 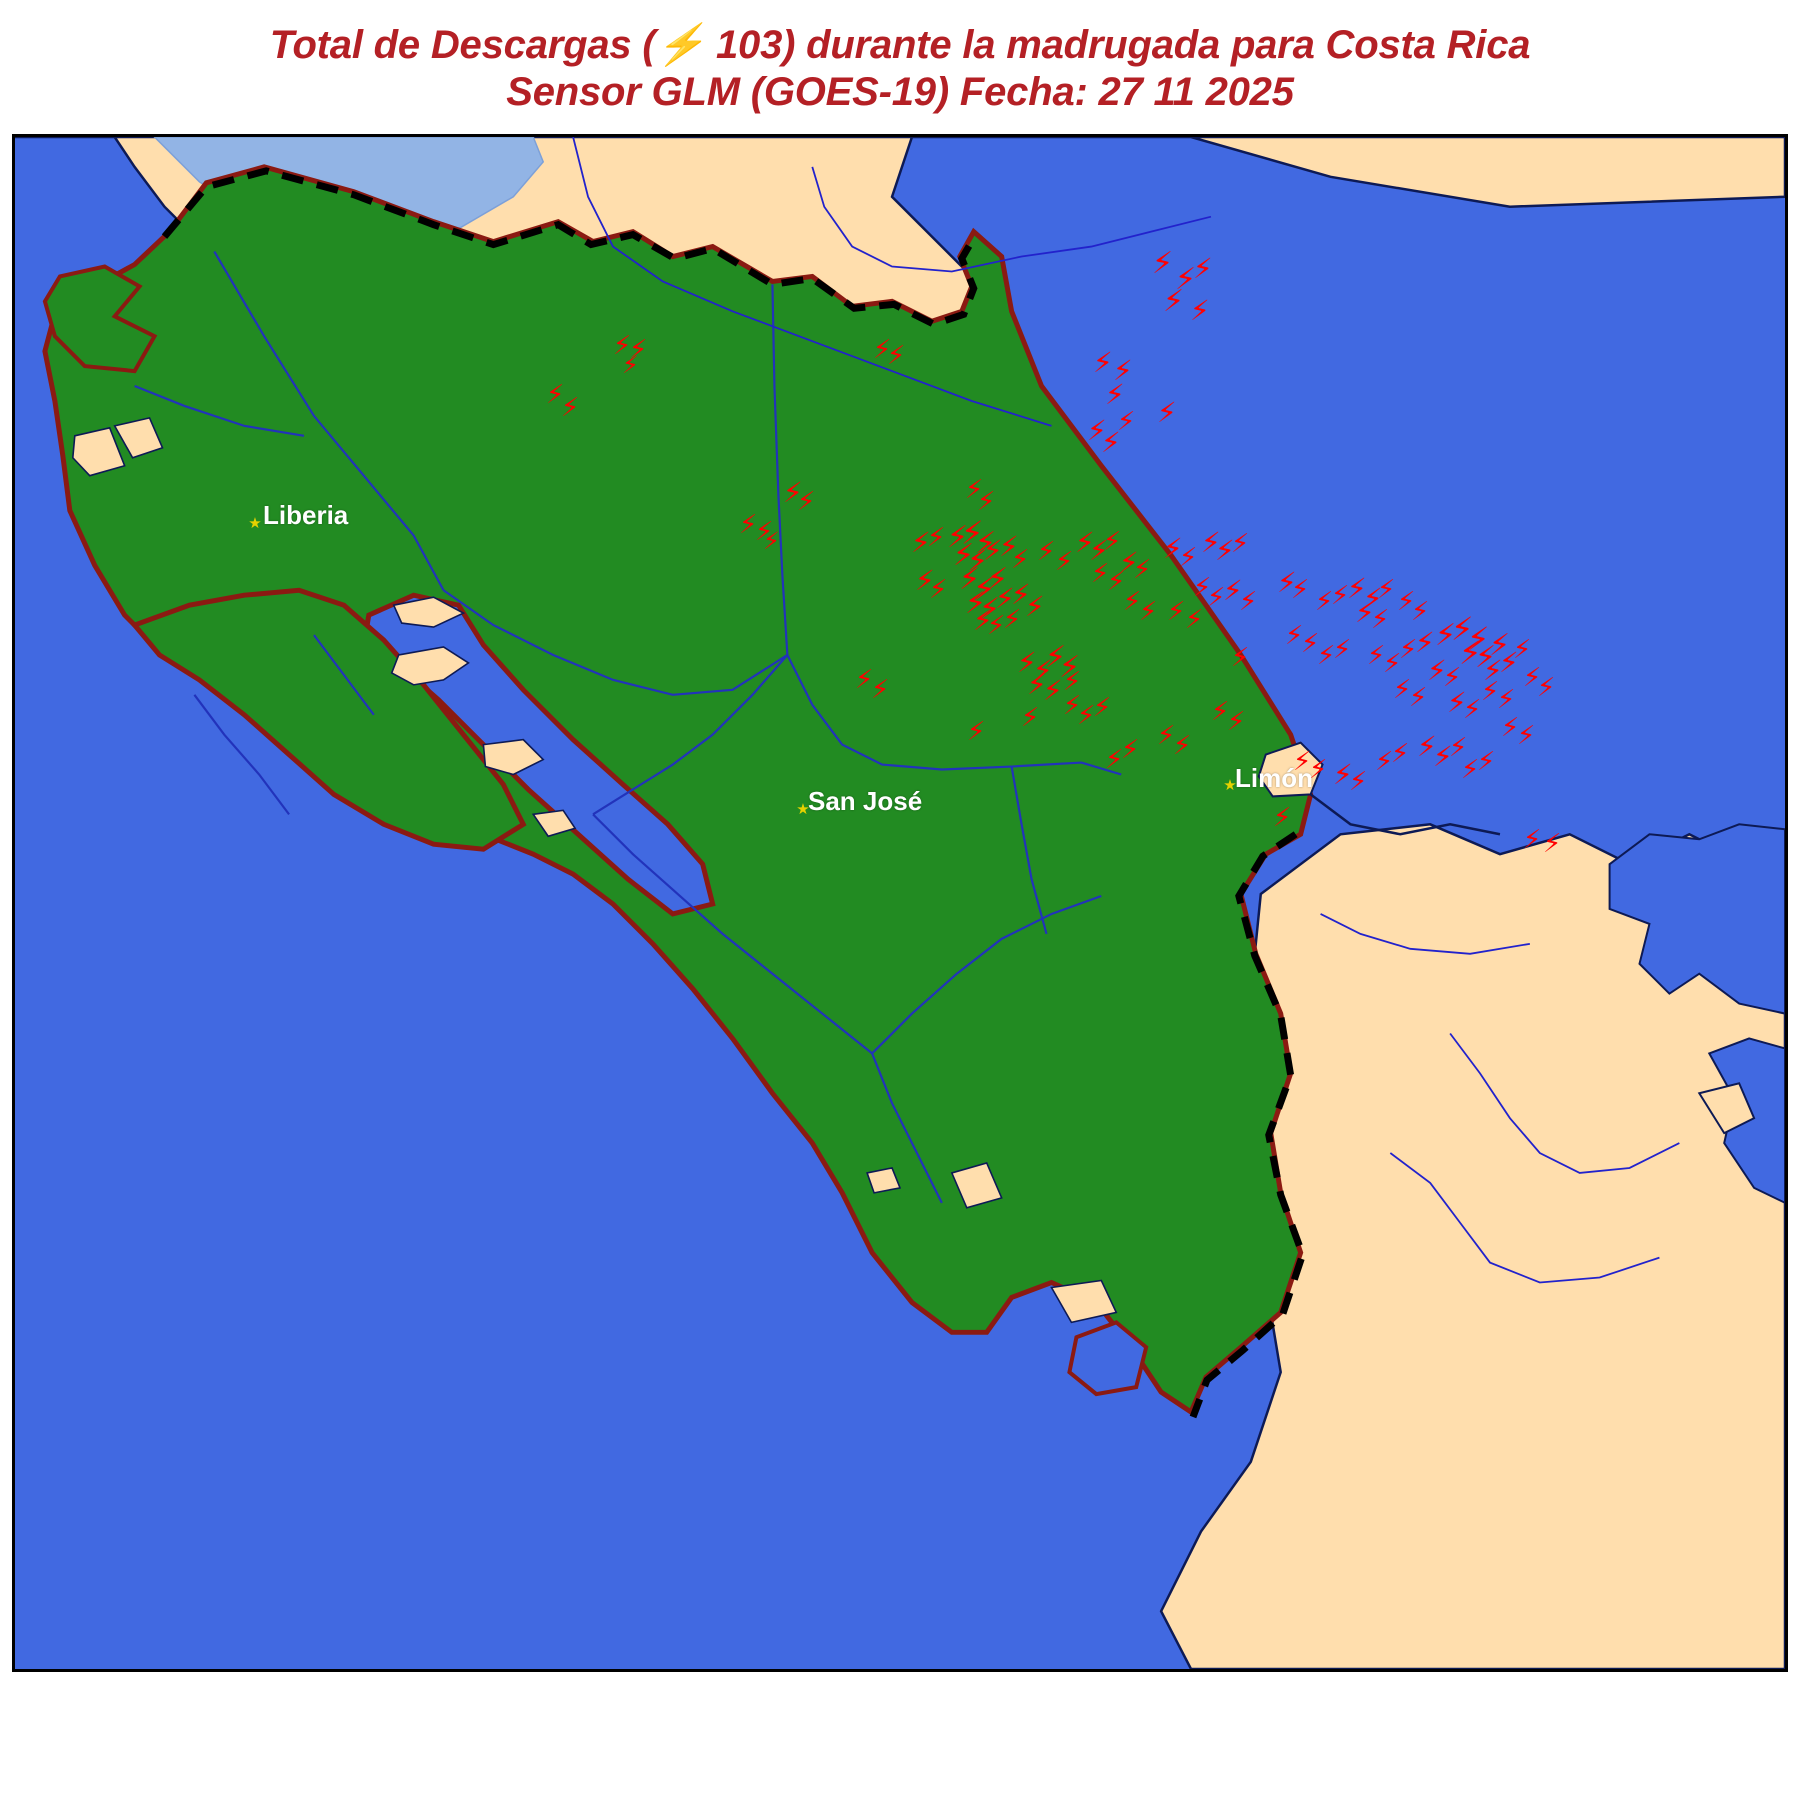 I want to click on pacific-beach-a, so click(x=98, y=451).